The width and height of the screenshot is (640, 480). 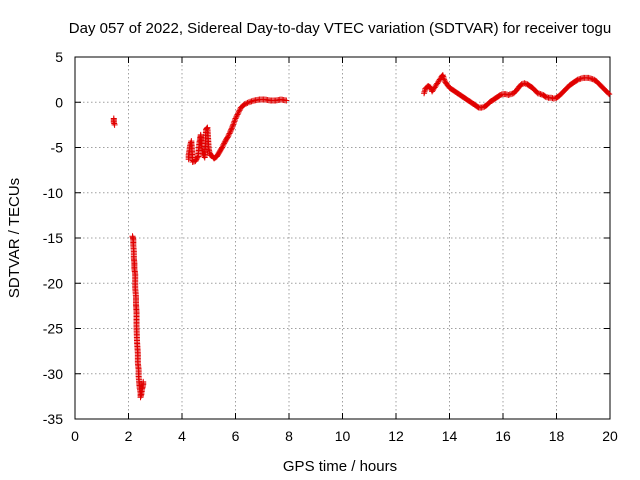 I want to click on x-tick-label: 4, so click(x=182, y=436).